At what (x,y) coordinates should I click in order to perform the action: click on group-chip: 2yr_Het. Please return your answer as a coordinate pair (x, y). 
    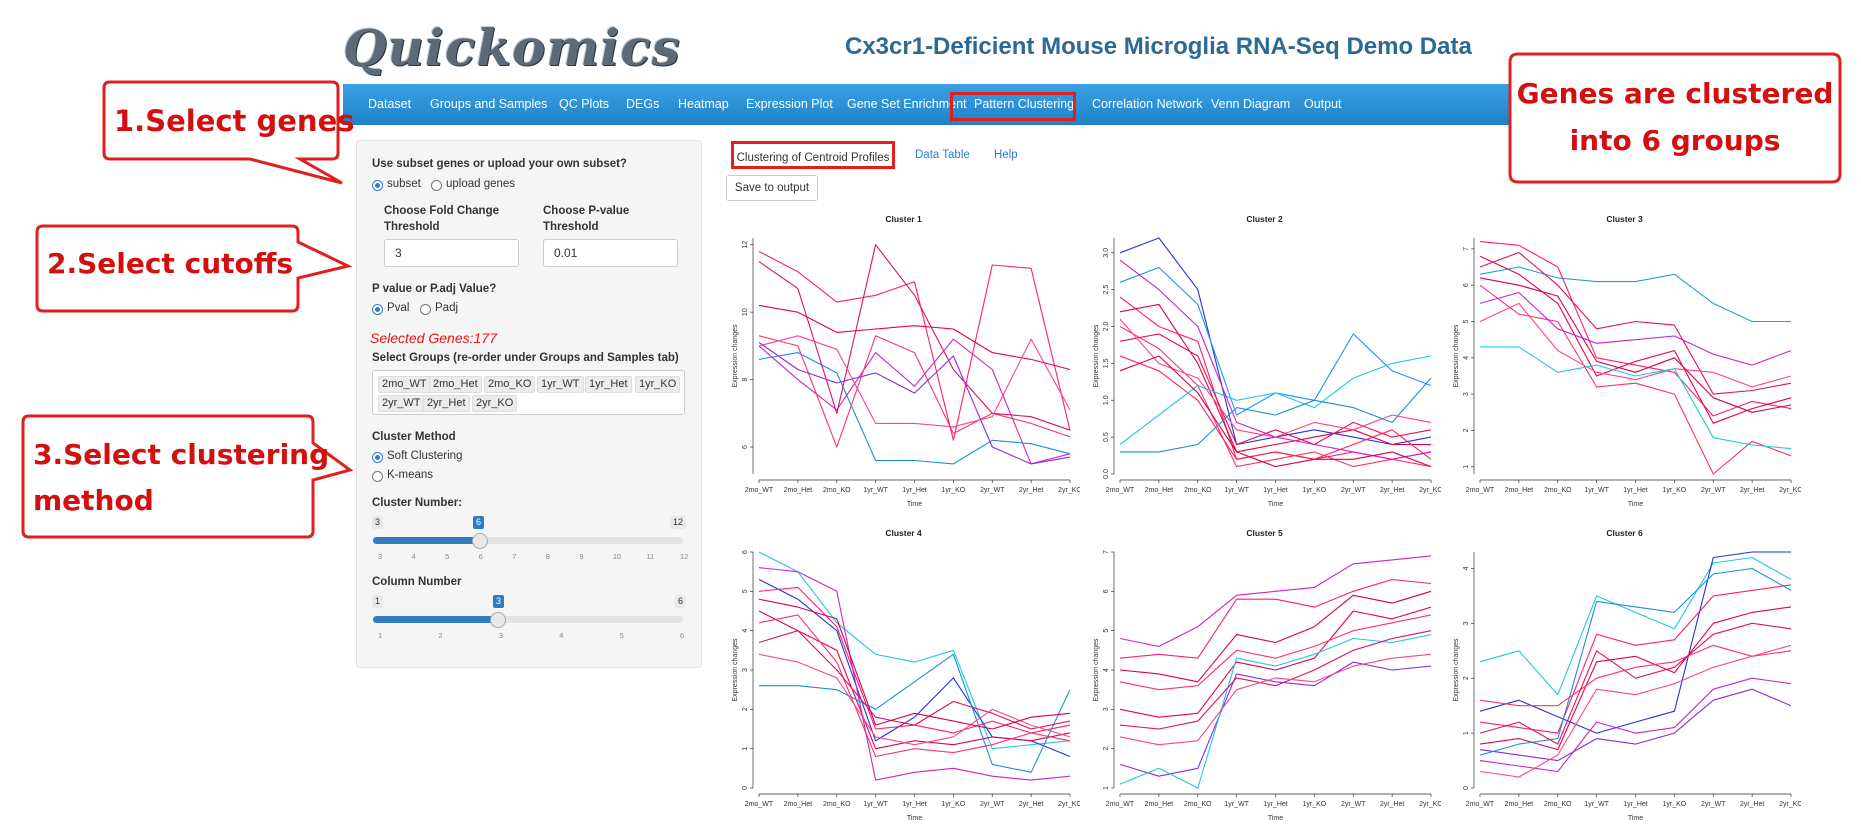
    Looking at the image, I should click on (446, 403).